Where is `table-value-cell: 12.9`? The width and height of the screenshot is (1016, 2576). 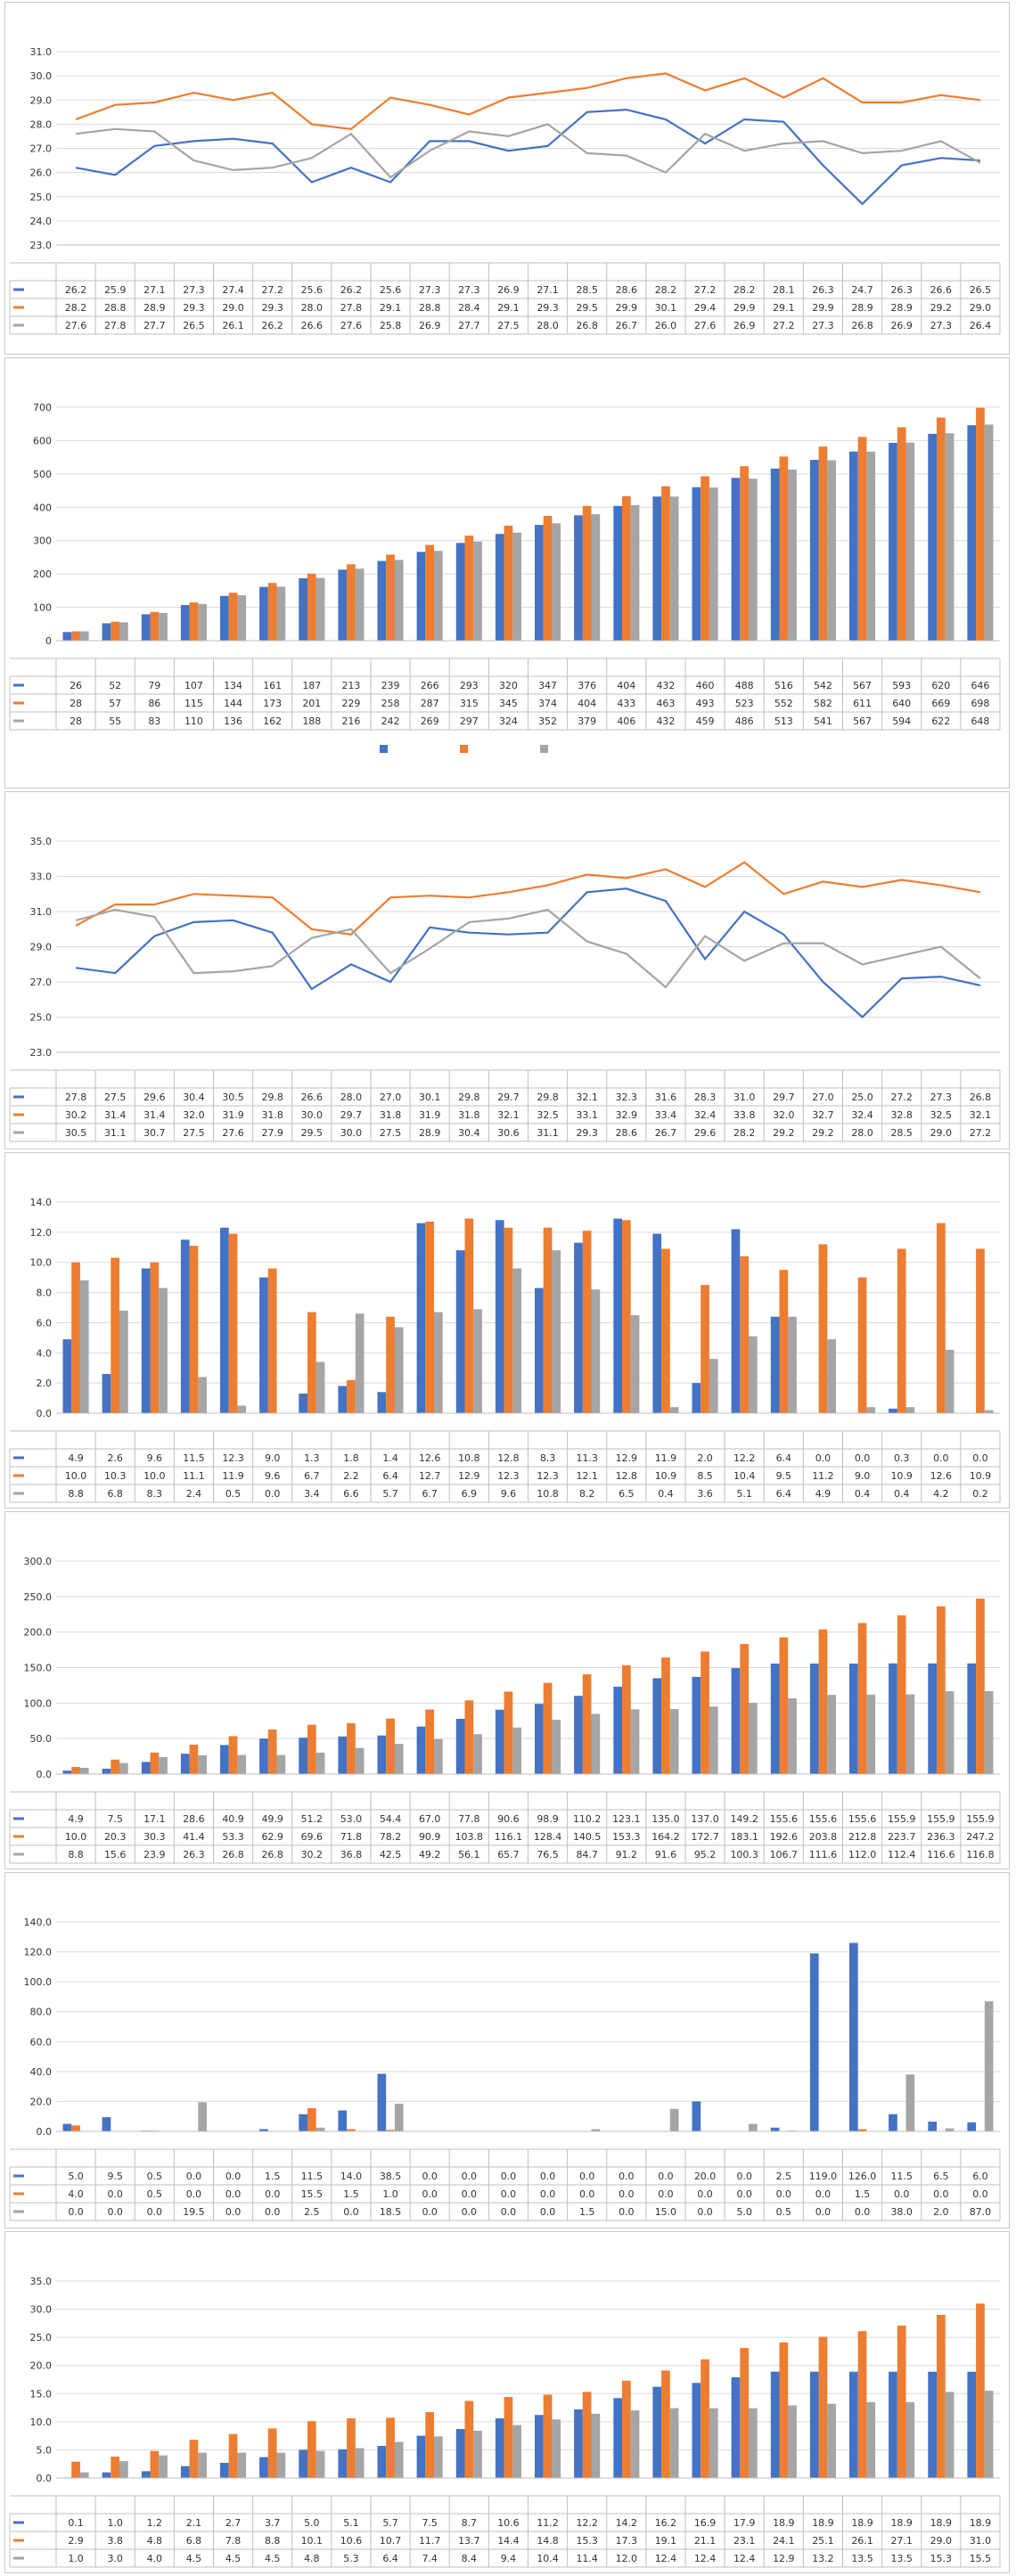
table-value-cell: 12.9 is located at coordinates (469, 1476).